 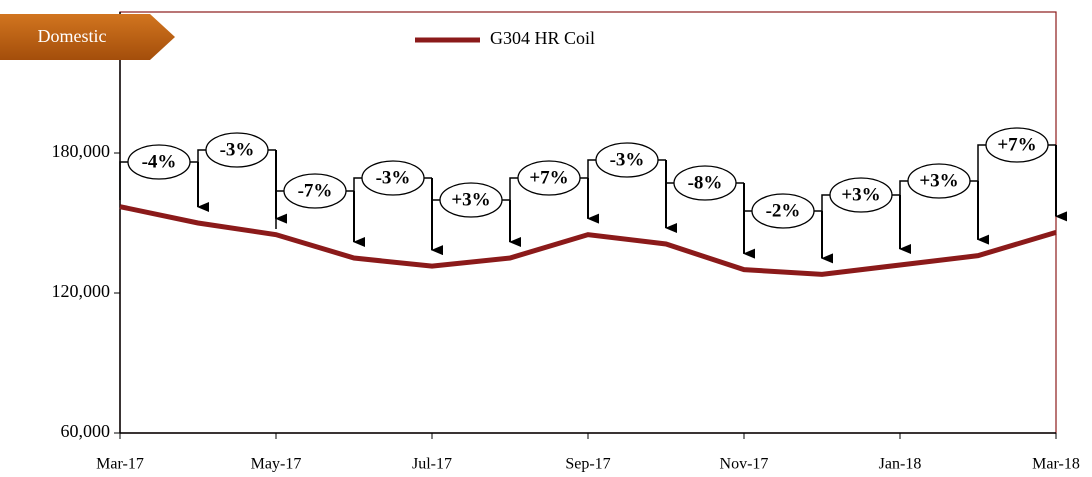 I want to click on badge, so click(x=87, y=37).